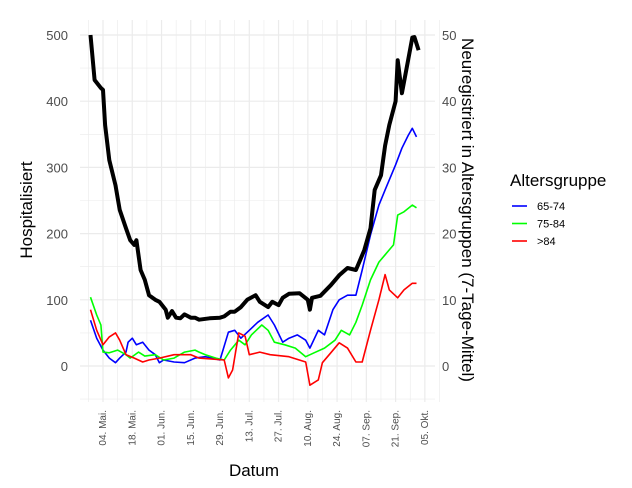 The width and height of the screenshot is (632, 488). What do you see at coordinates (551, 225) in the screenshot?
I see `legend-item-label: 75-84` at bounding box center [551, 225].